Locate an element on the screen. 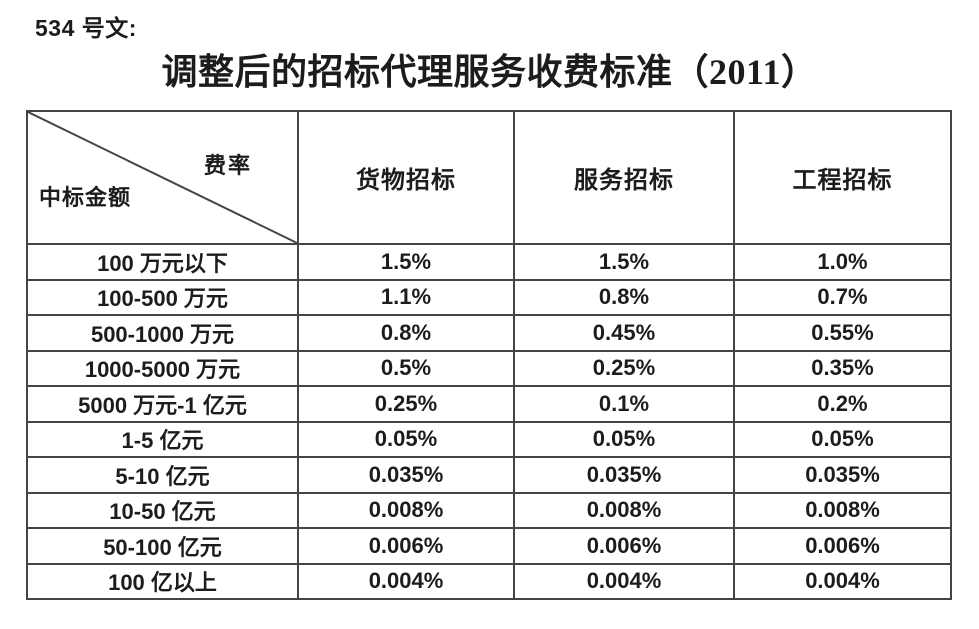 The height and width of the screenshot is (629, 979). fee-value-cell: 0.35% is located at coordinates (842, 368).